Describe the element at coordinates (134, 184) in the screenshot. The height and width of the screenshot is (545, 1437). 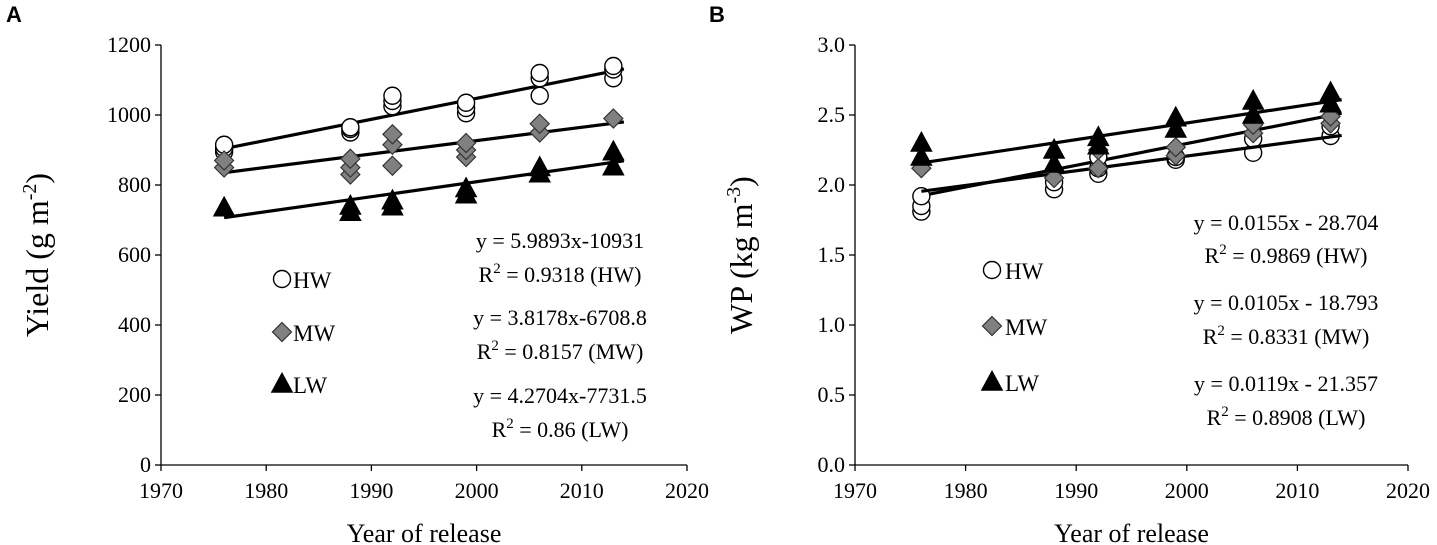
I see `y-tick-label: 800` at that location.